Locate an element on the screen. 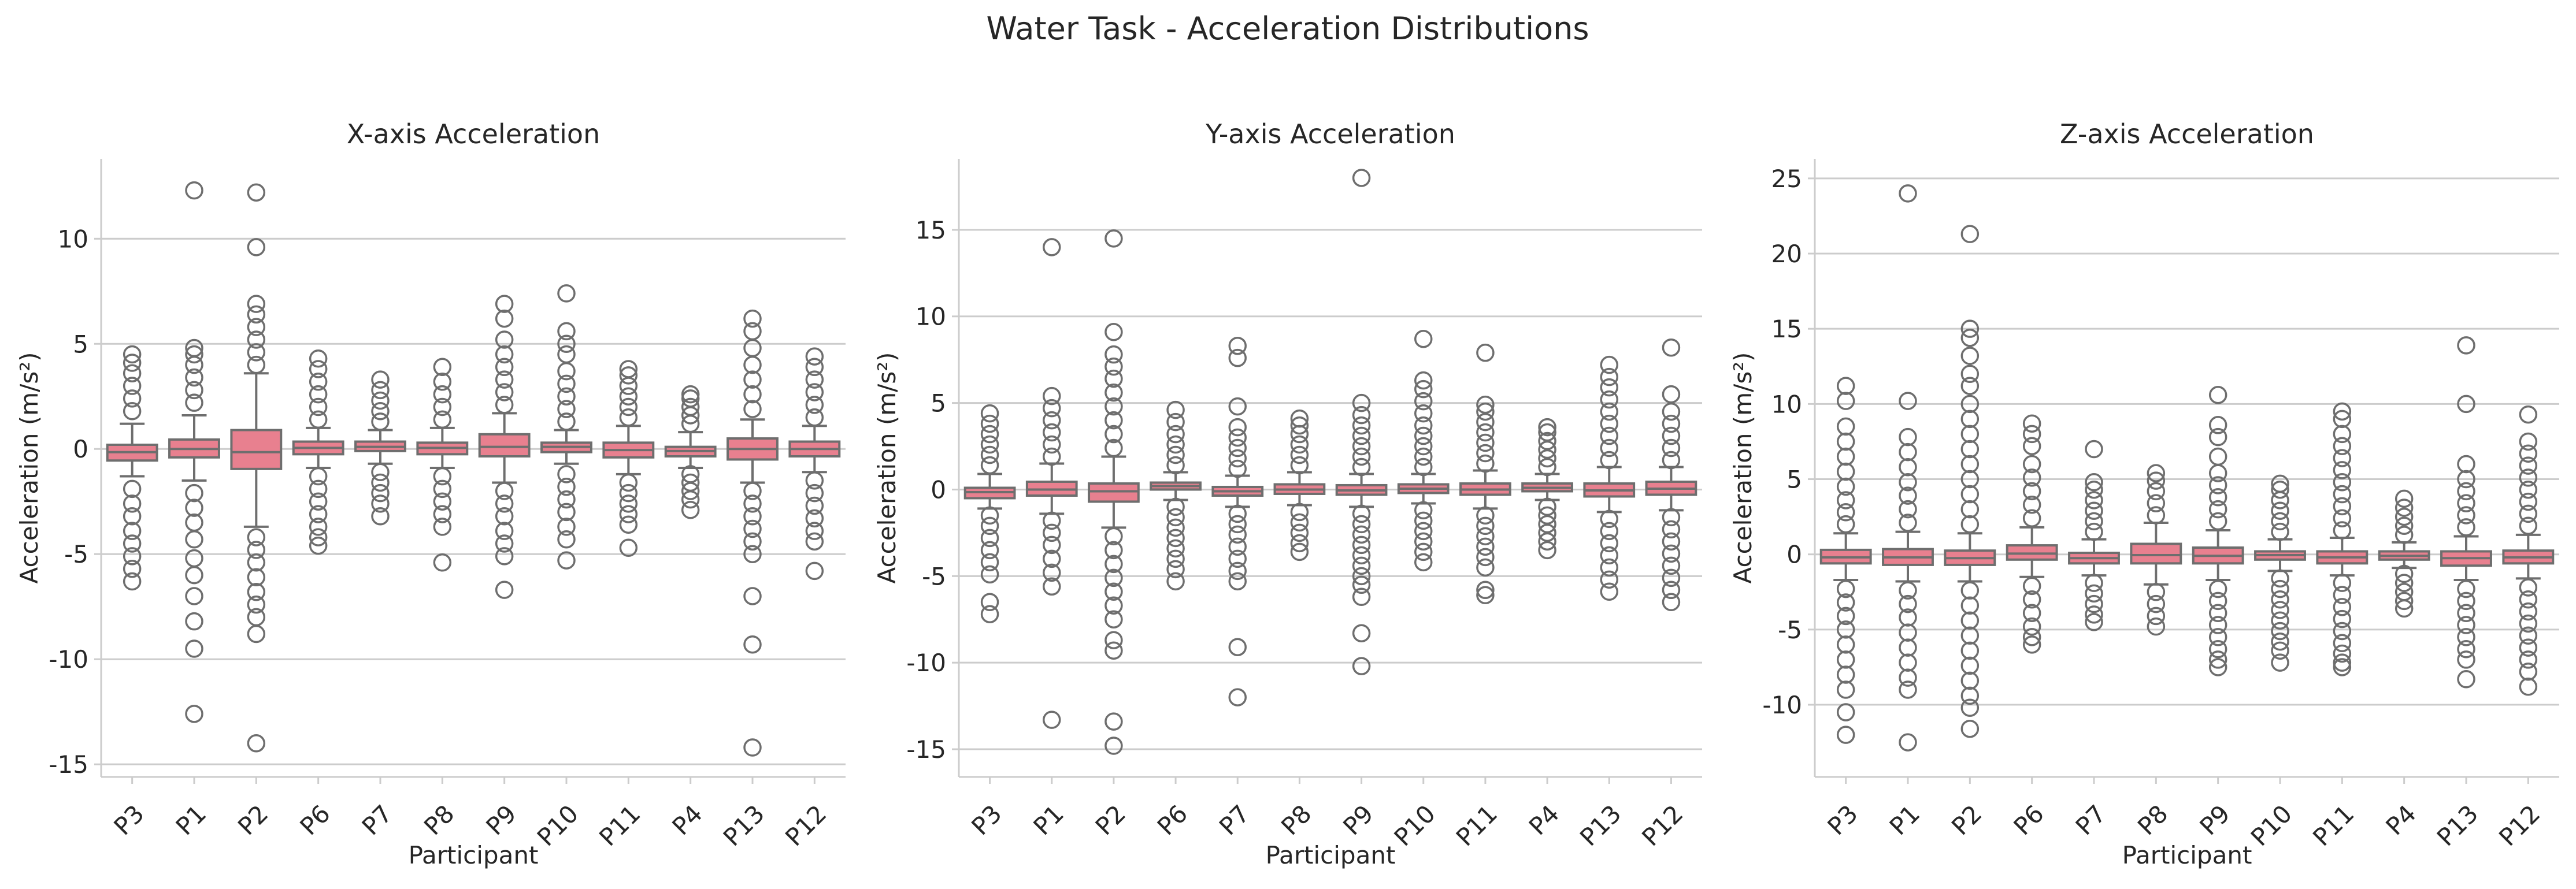  x-tick-label: P9 is located at coordinates (2214, 819).